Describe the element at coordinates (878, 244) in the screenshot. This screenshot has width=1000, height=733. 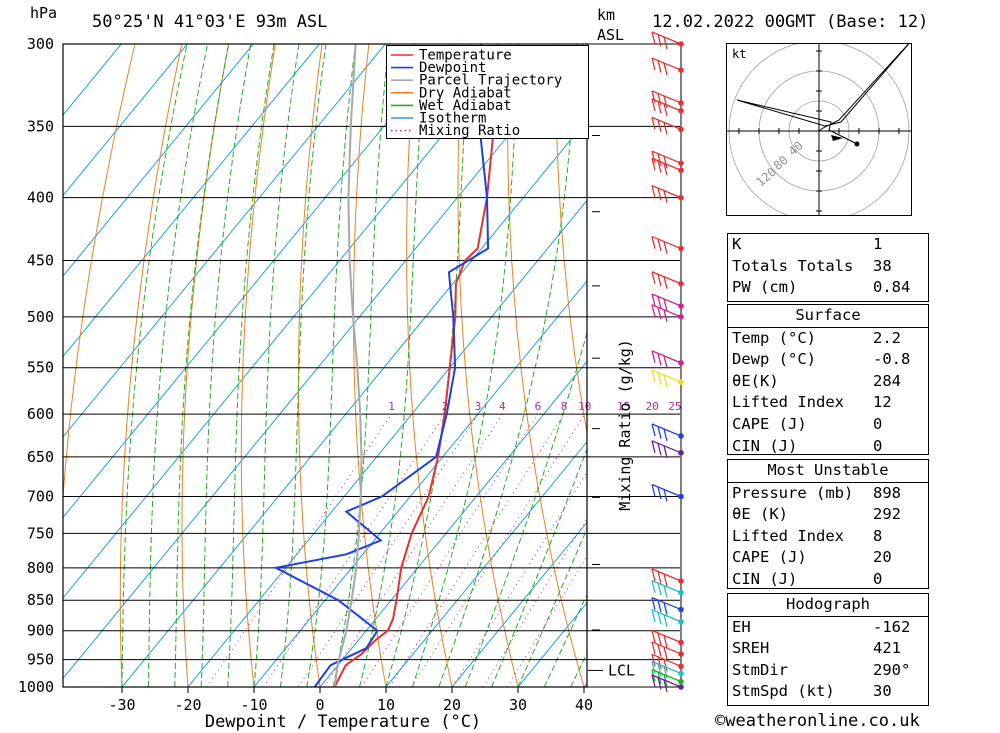
I see `indices-row-value: 1` at that location.